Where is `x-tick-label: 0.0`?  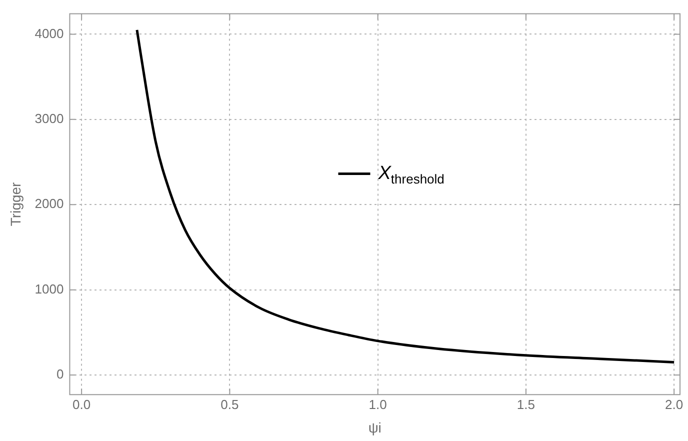 x-tick-label: 0.0 is located at coordinates (81, 404).